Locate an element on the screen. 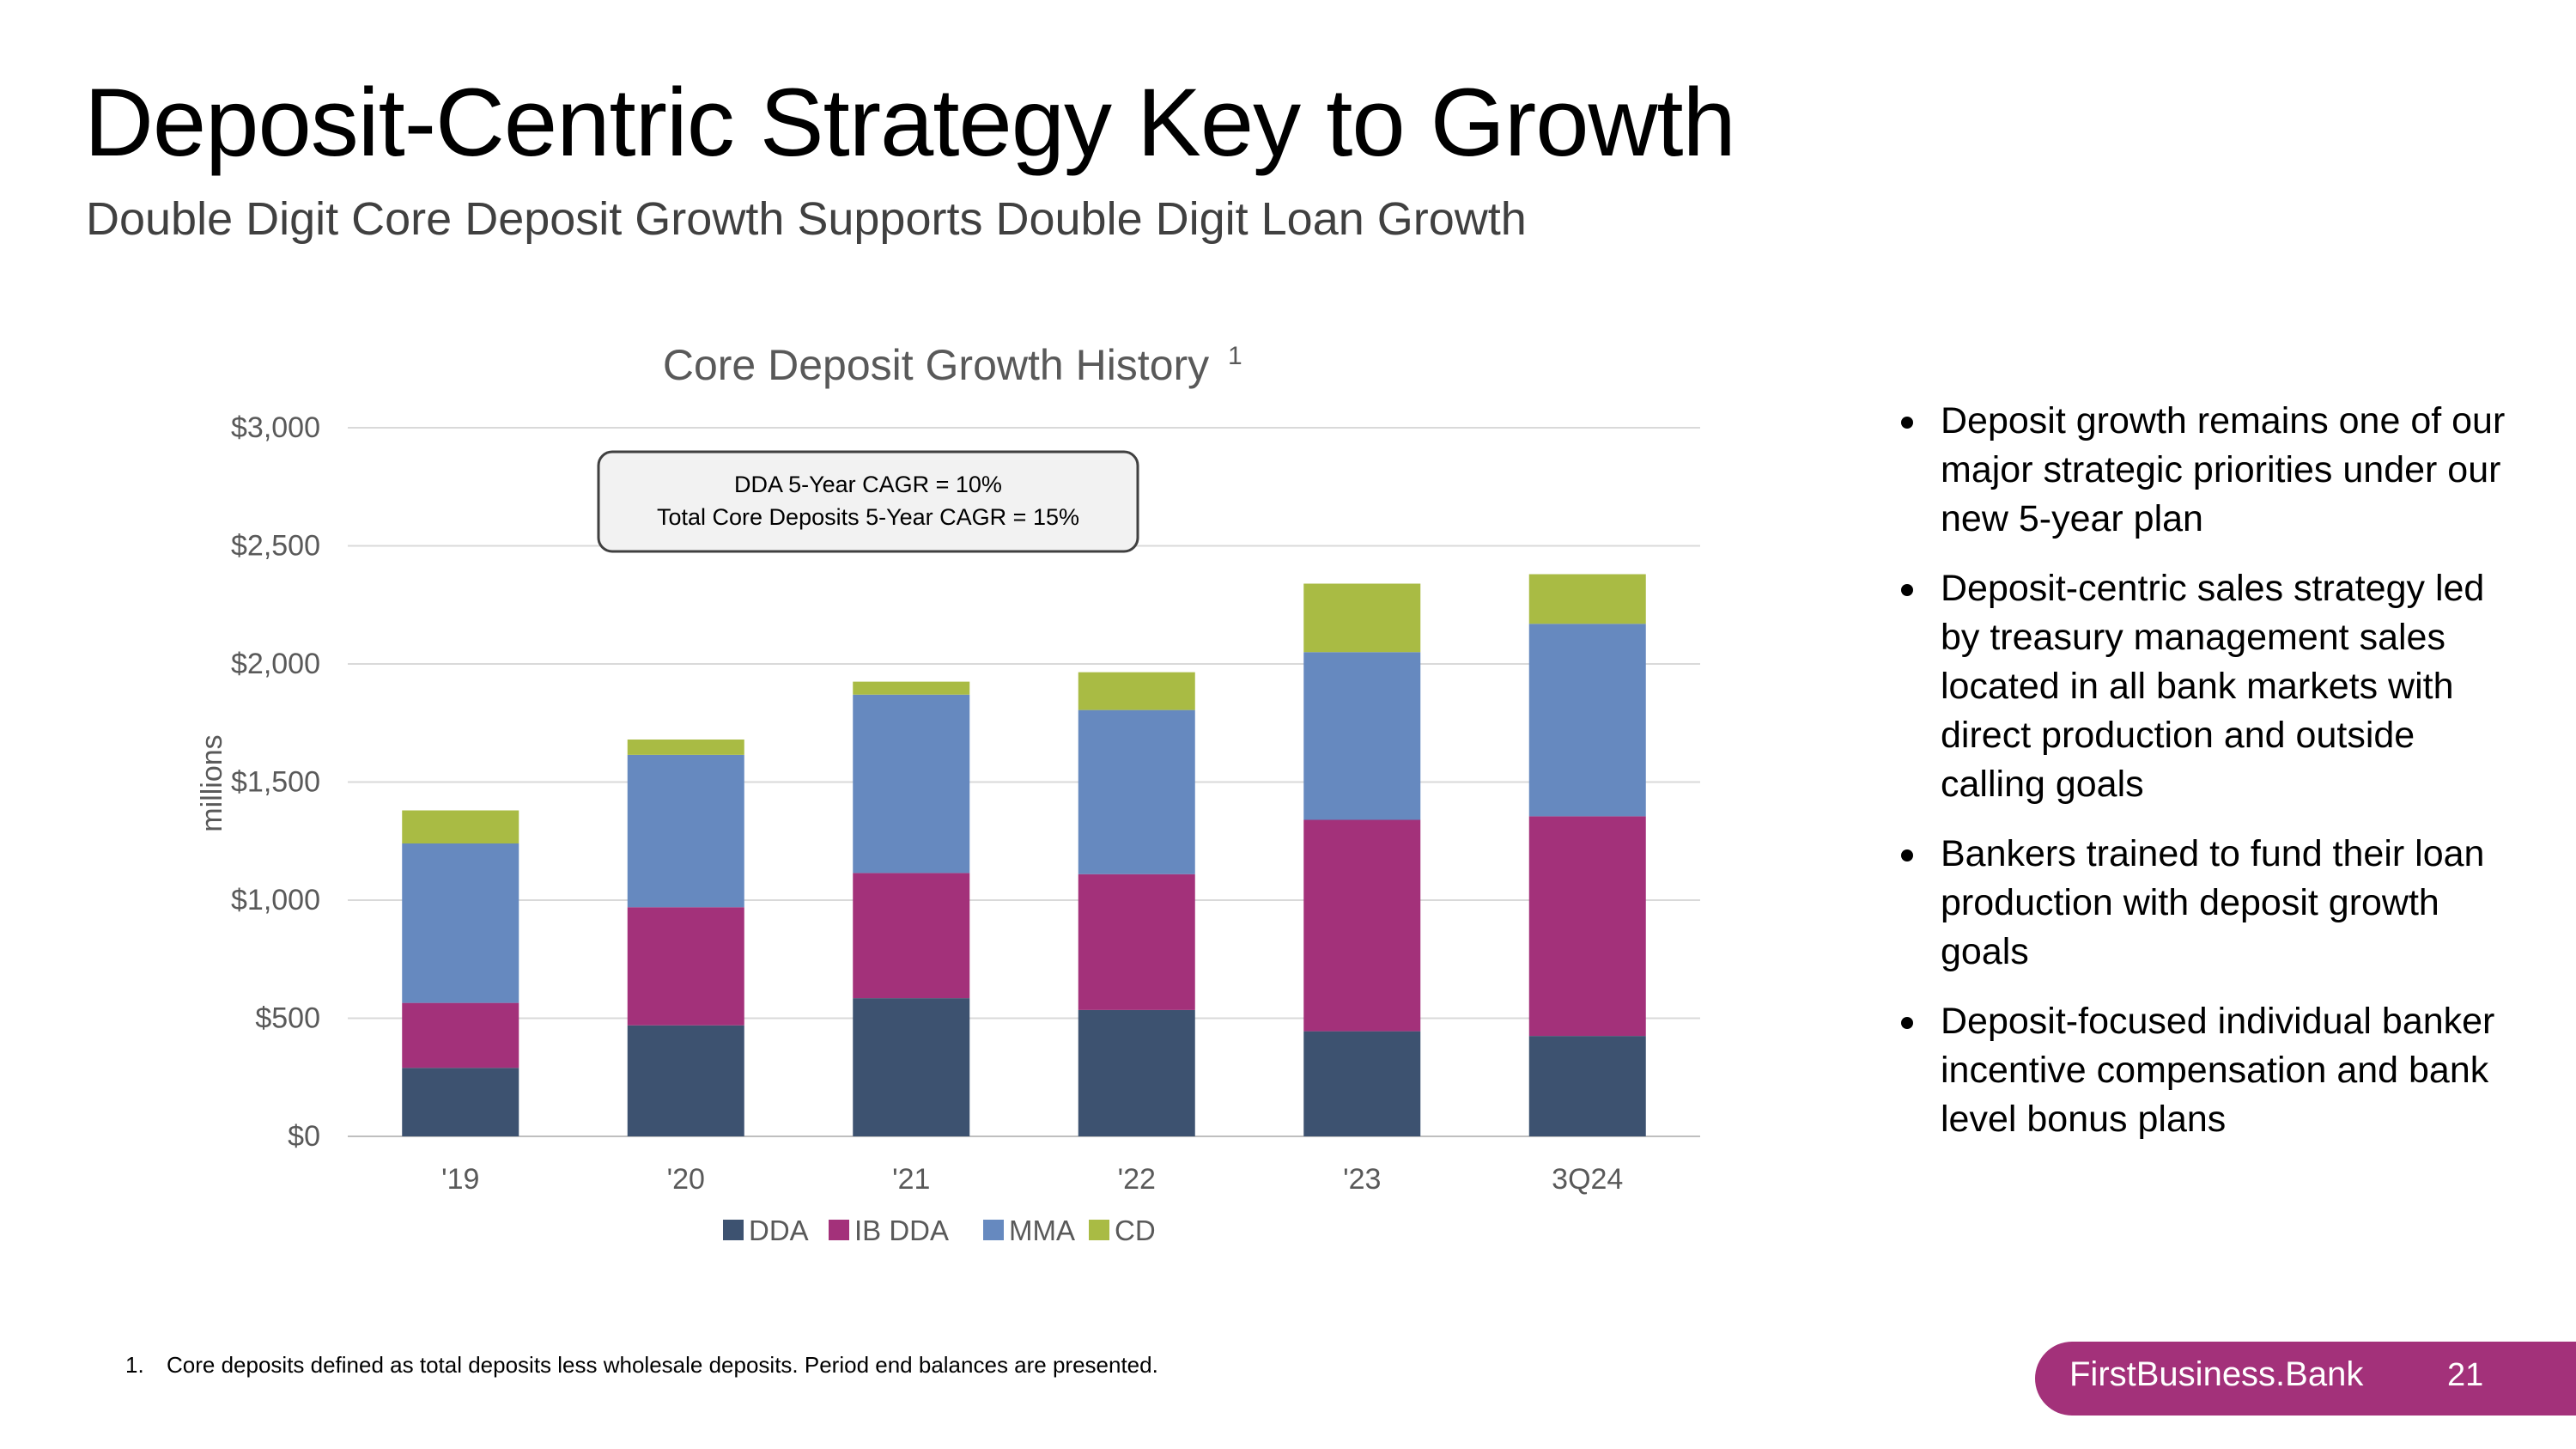 The image size is (2576, 1449). x-tick-label: 3Q24 is located at coordinates (1587, 1179).